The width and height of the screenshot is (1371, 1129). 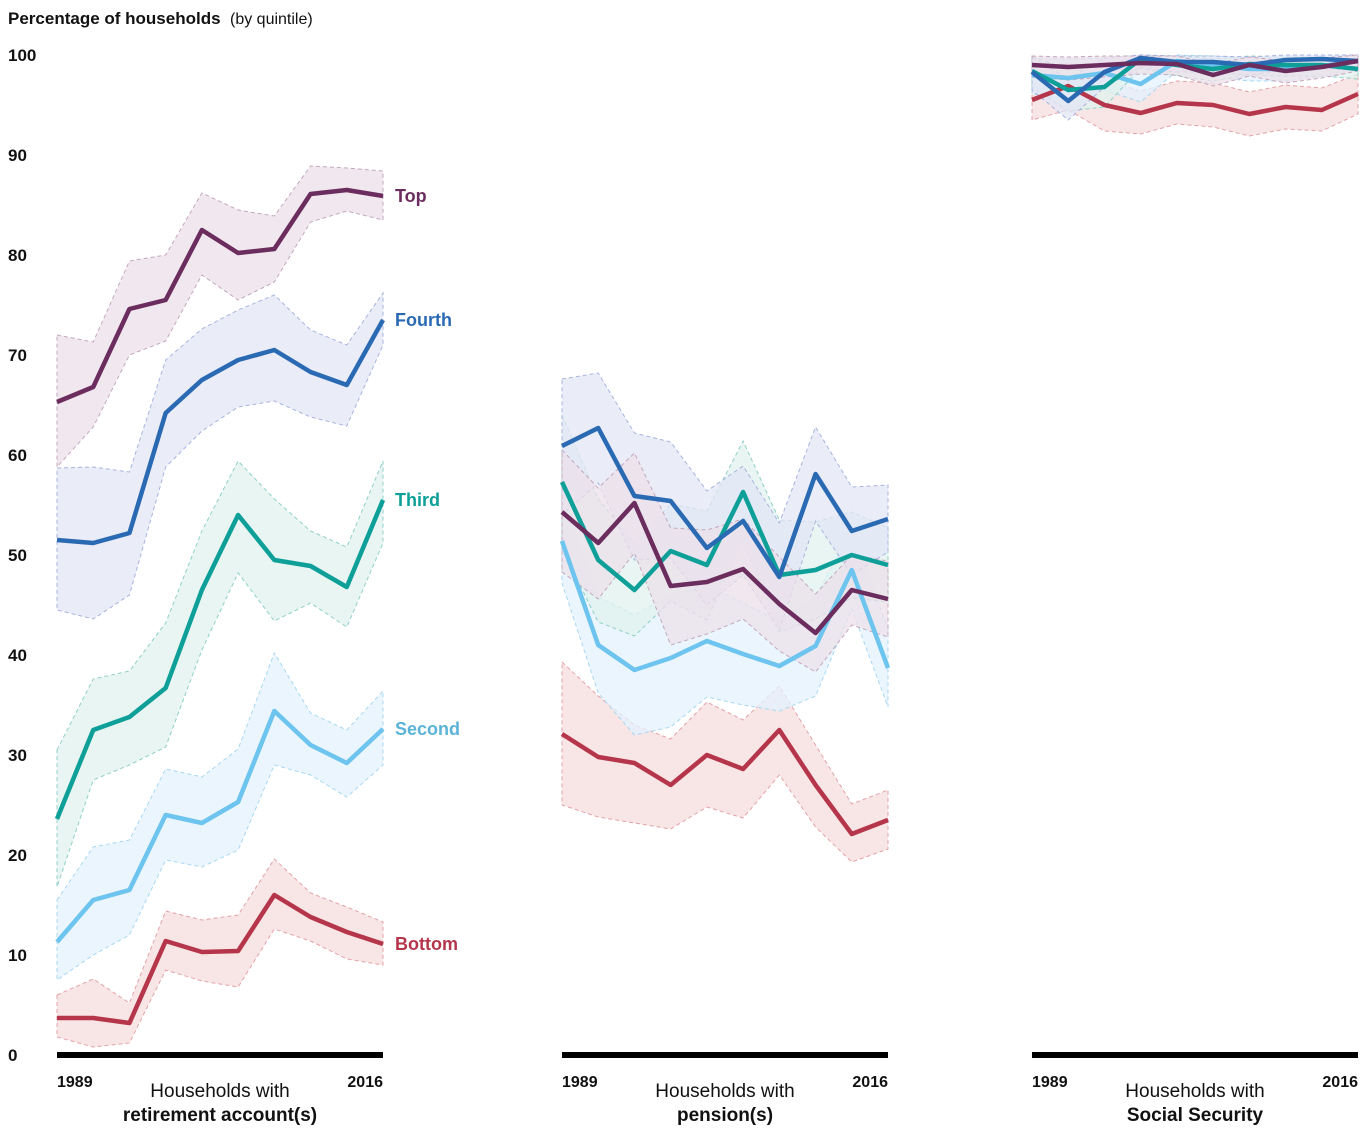 I want to click on y-tick-label: 10, so click(x=17, y=955).